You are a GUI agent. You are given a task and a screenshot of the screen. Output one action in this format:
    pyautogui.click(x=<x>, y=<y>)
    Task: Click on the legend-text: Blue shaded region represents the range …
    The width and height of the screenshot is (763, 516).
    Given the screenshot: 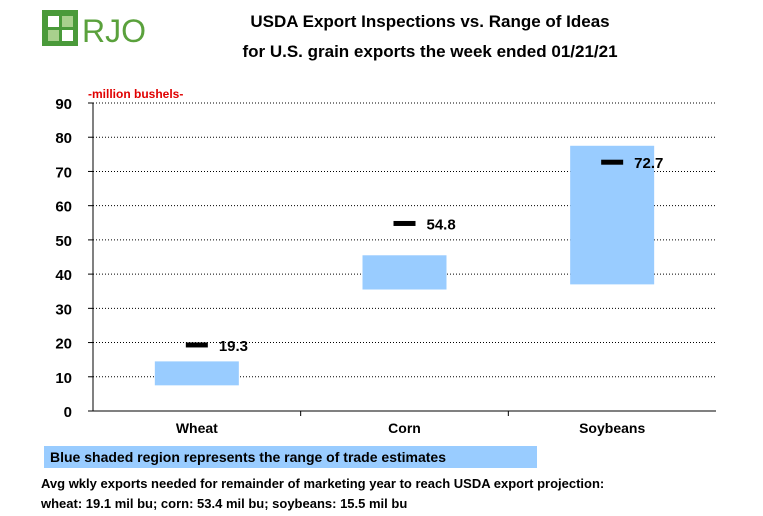 What is the action you would take?
    pyautogui.click(x=248, y=457)
    